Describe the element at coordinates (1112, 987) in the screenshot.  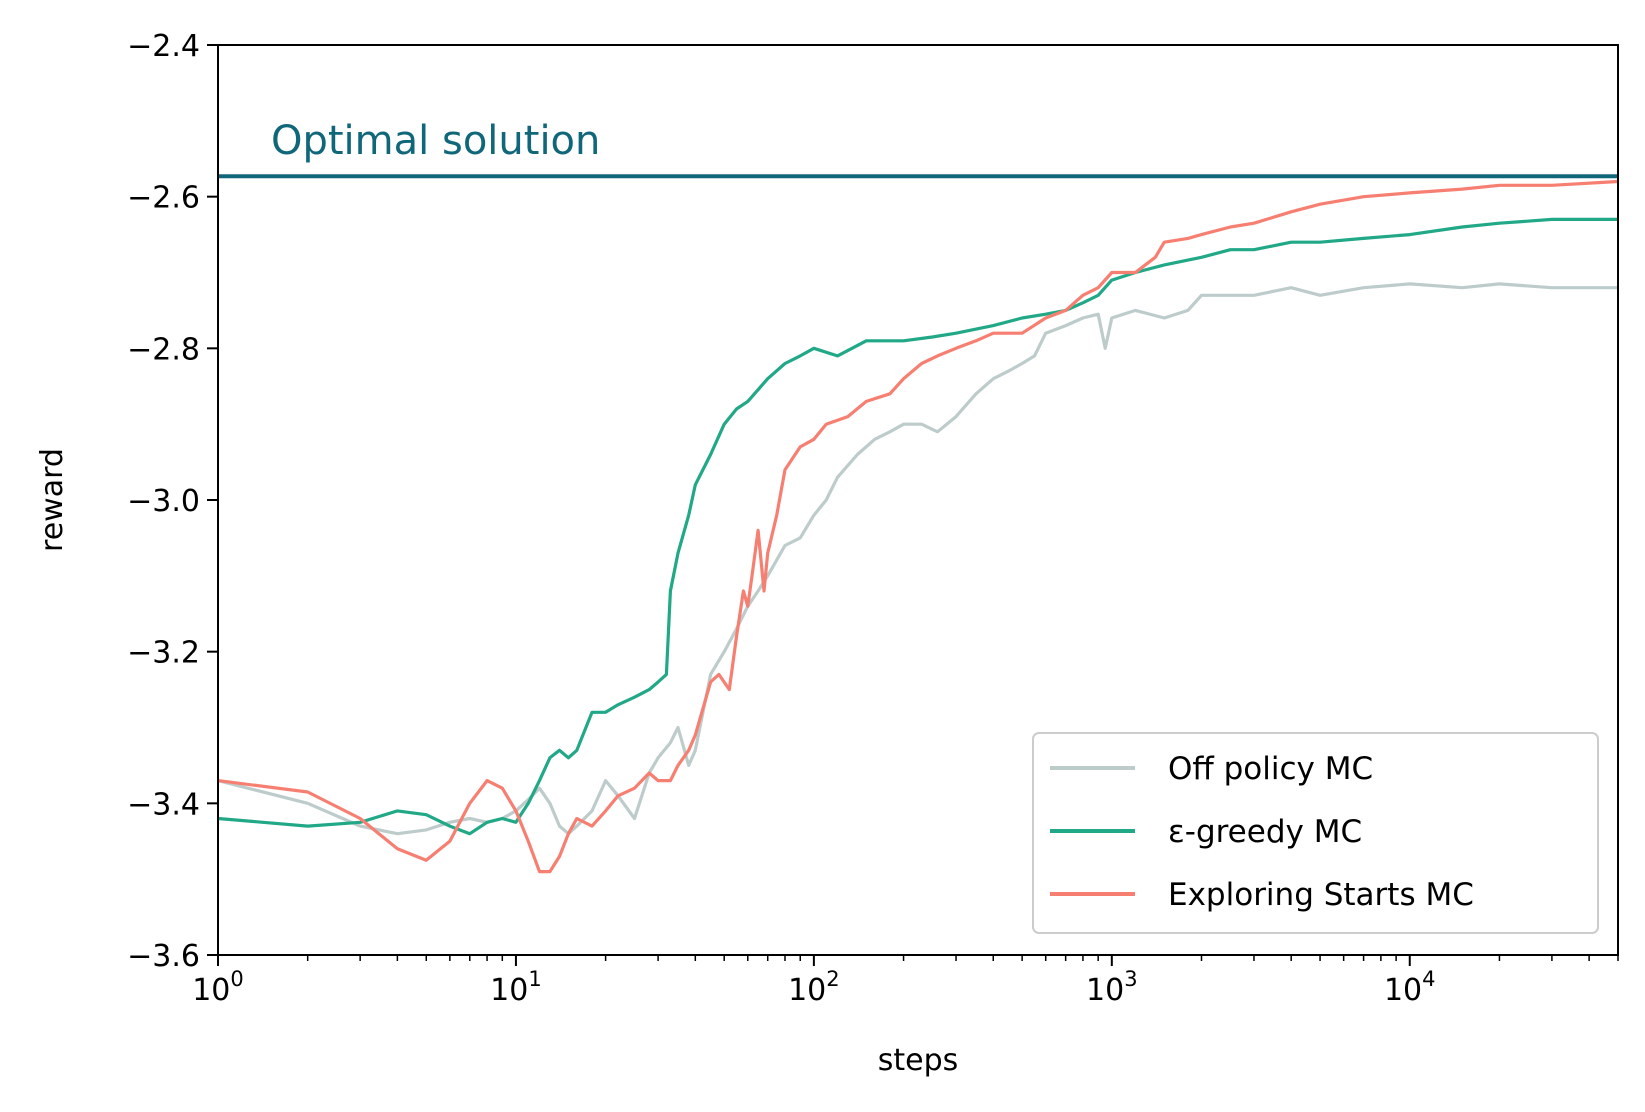
I see `x-tick-label: 10³` at that location.